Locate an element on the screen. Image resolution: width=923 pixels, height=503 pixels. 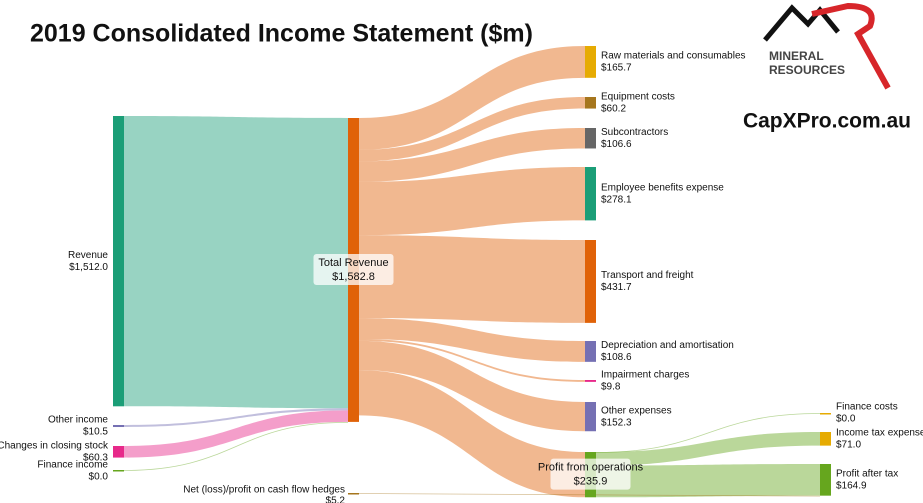
node-value: $1,582.8 is located at coordinates (353, 277).